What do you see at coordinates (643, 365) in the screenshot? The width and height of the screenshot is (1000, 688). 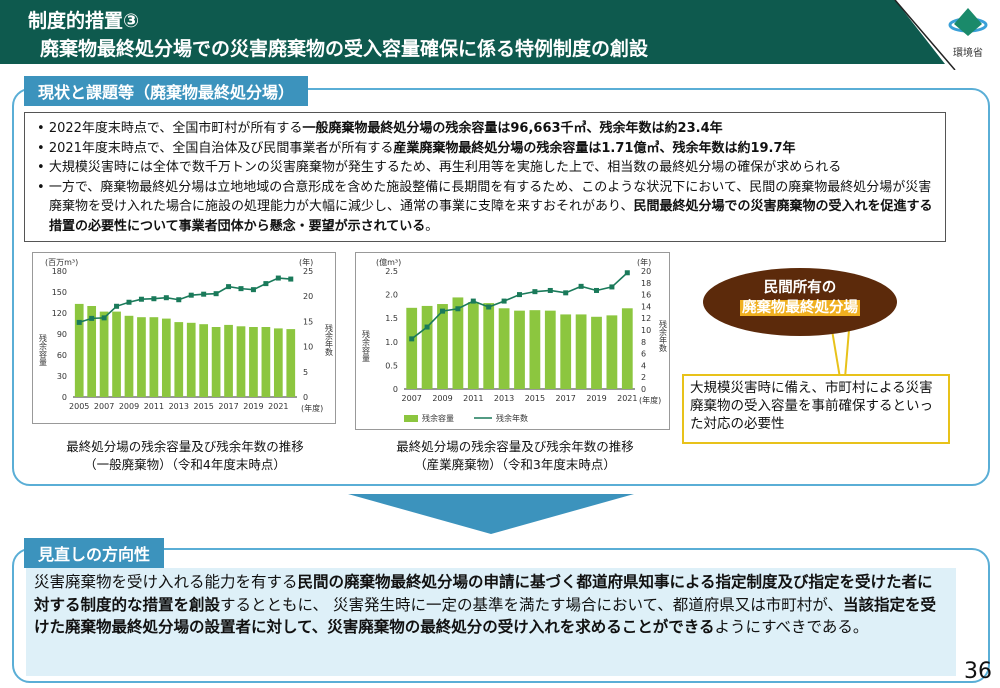 I see `y2-tick-label: 4` at bounding box center [643, 365].